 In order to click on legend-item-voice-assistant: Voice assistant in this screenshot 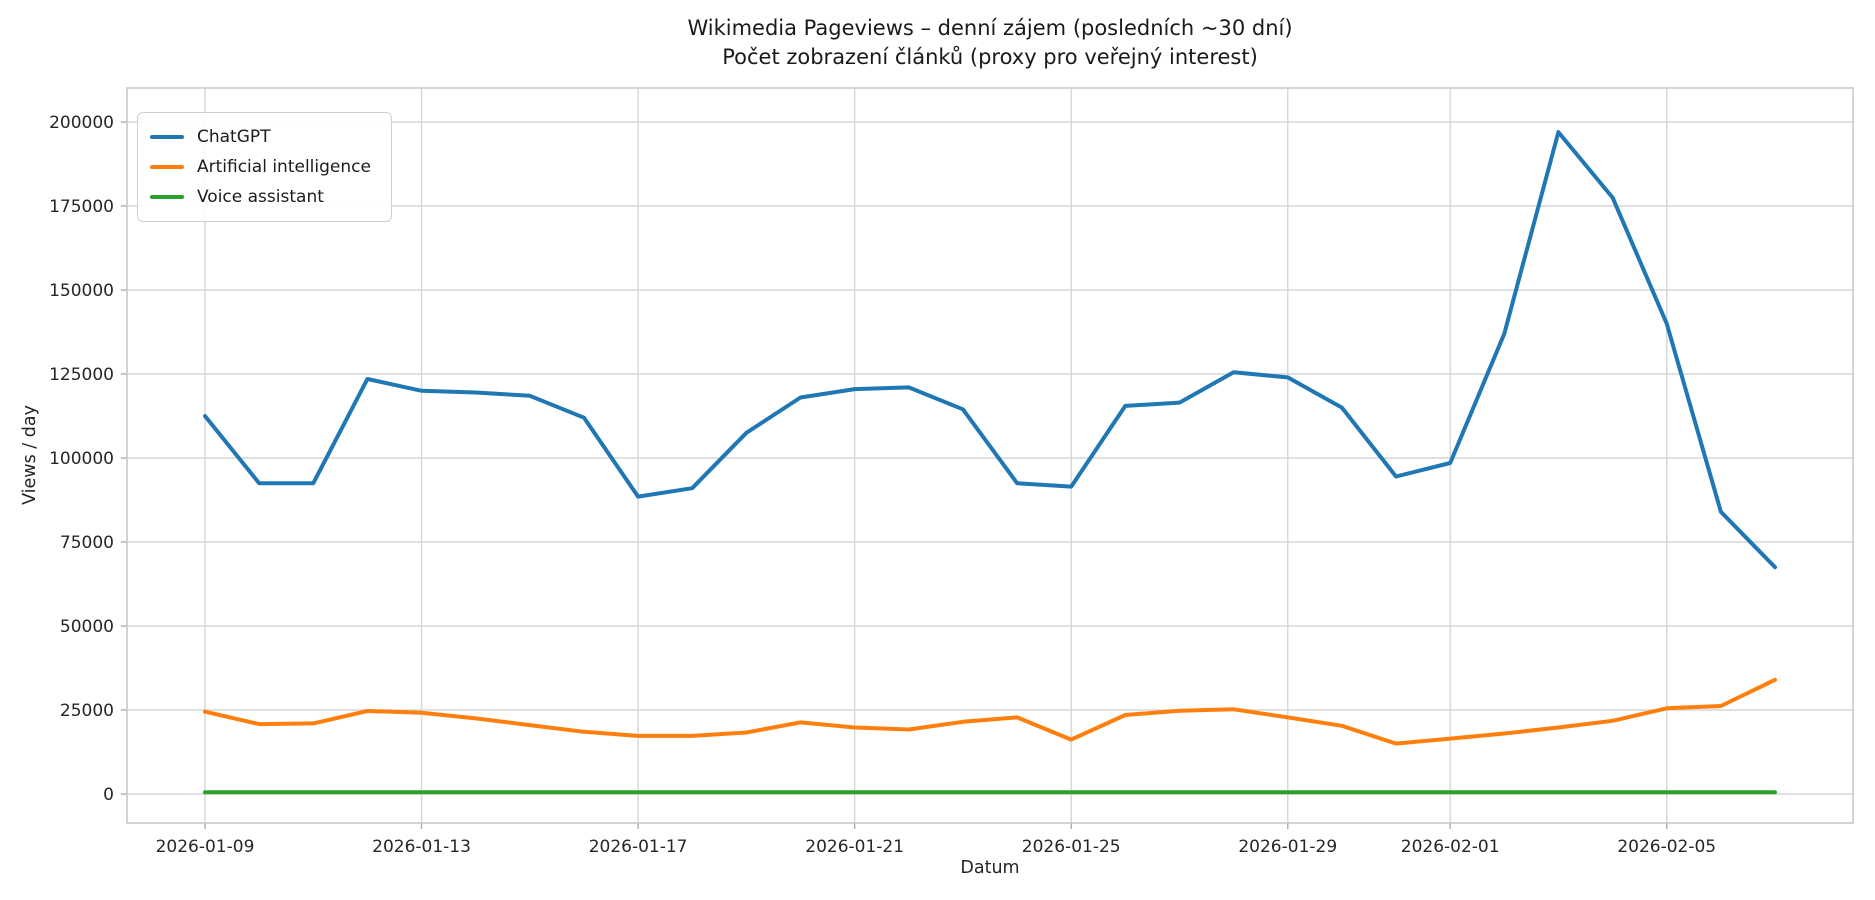, I will do `click(260, 197)`.